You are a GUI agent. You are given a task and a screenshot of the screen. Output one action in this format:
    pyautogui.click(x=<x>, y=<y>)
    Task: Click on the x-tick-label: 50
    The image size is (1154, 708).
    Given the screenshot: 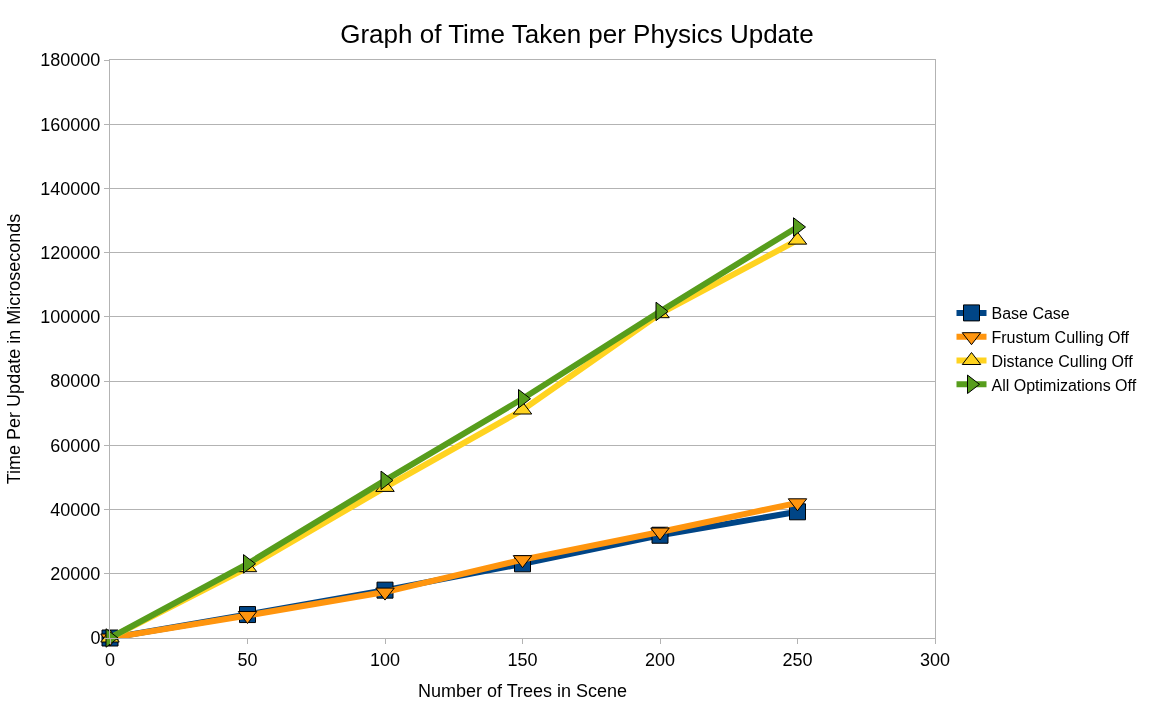 What is the action you would take?
    pyautogui.click(x=247, y=659)
    